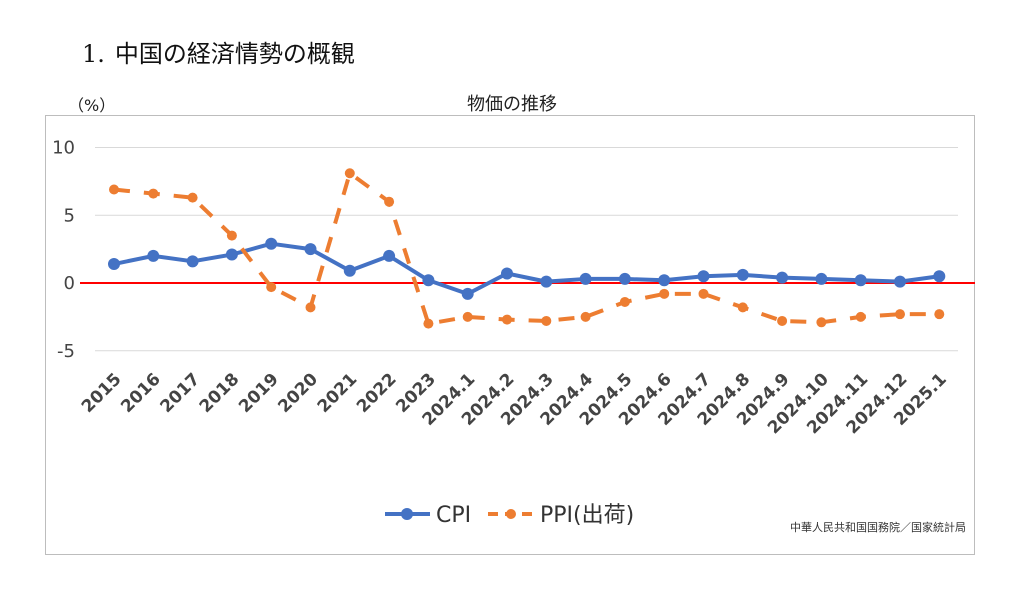 Image resolution: width=1024 pixels, height=608 pixels. What do you see at coordinates (220, 393) in the screenshot?
I see `x-tick-label: 2018` at bounding box center [220, 393].